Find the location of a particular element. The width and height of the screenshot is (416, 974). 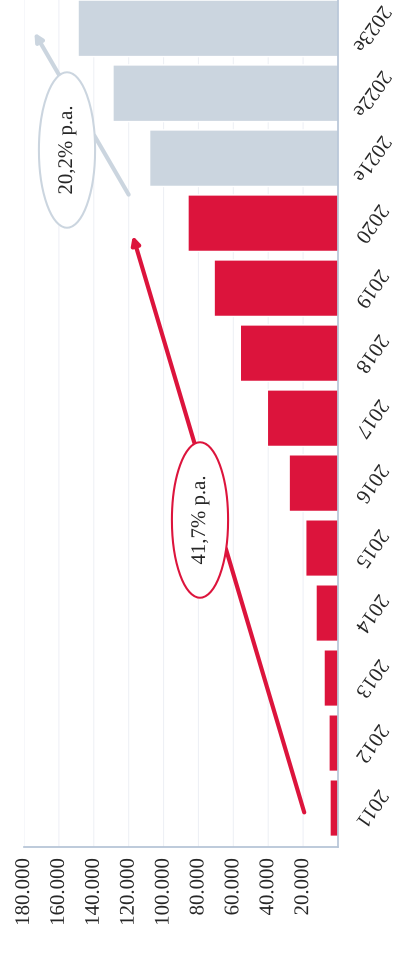

x-tick-label: 100.000 is located at coordinates (161, 891).